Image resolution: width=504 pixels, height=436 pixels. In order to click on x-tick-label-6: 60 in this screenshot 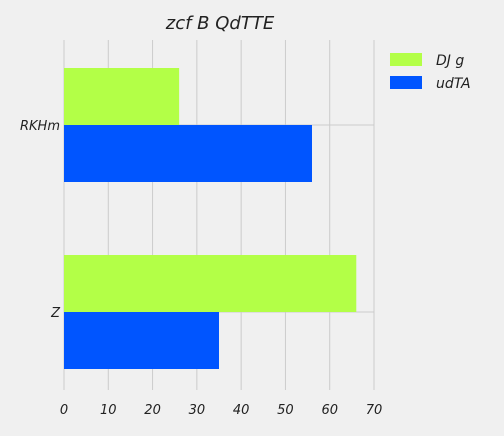, I will do `click(329, 410)`.